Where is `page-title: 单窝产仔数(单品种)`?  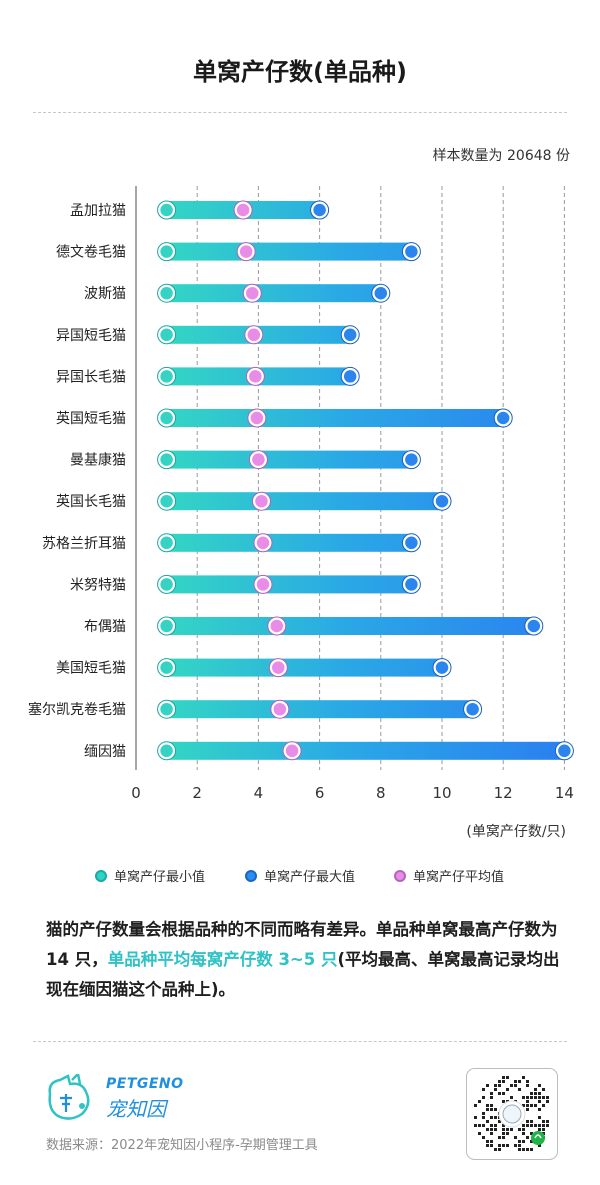
page-title: 单窝产仔数(单品种) is located at coordinates (300, 72).